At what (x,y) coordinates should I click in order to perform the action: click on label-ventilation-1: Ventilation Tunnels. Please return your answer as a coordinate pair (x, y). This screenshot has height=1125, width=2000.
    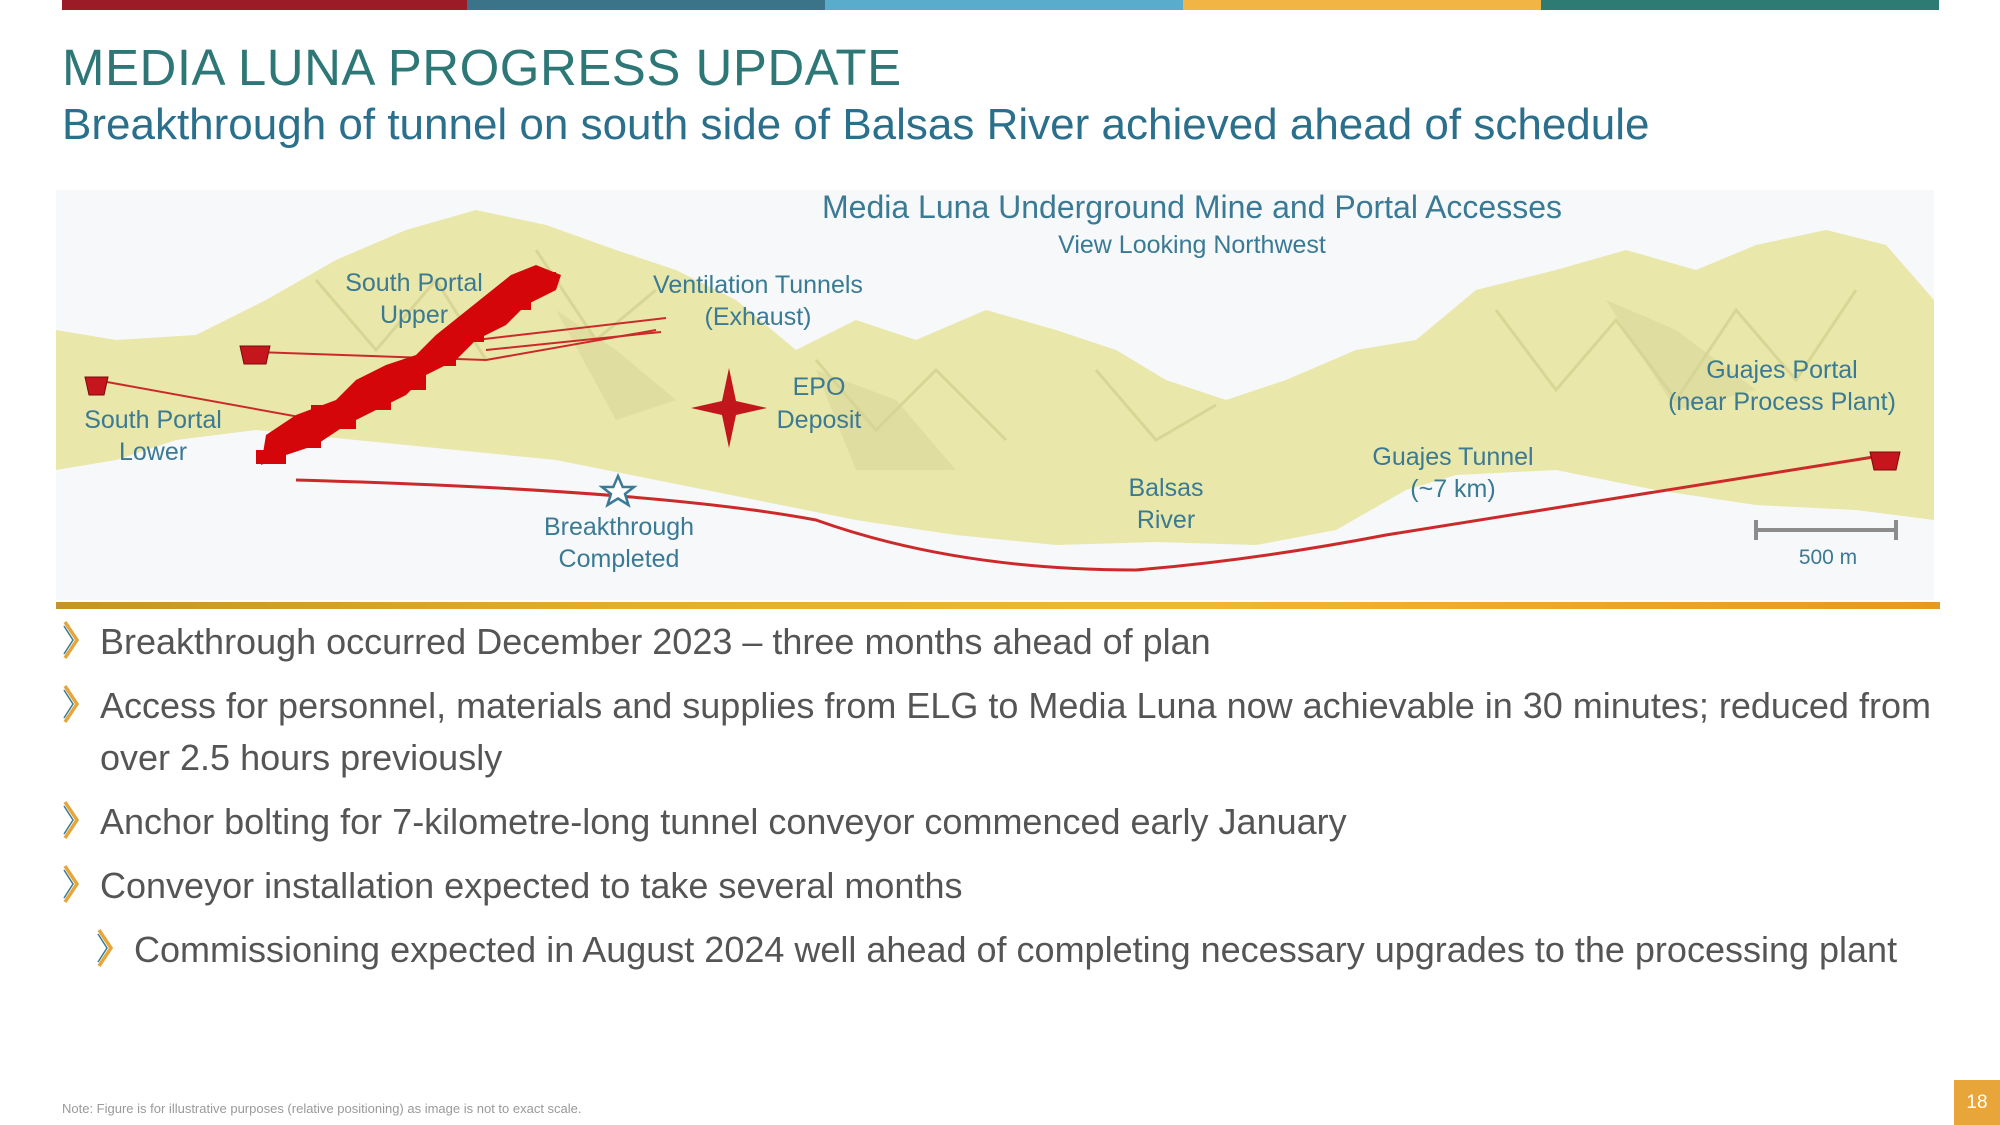
    Looking at the image, I should click on (758, 285).